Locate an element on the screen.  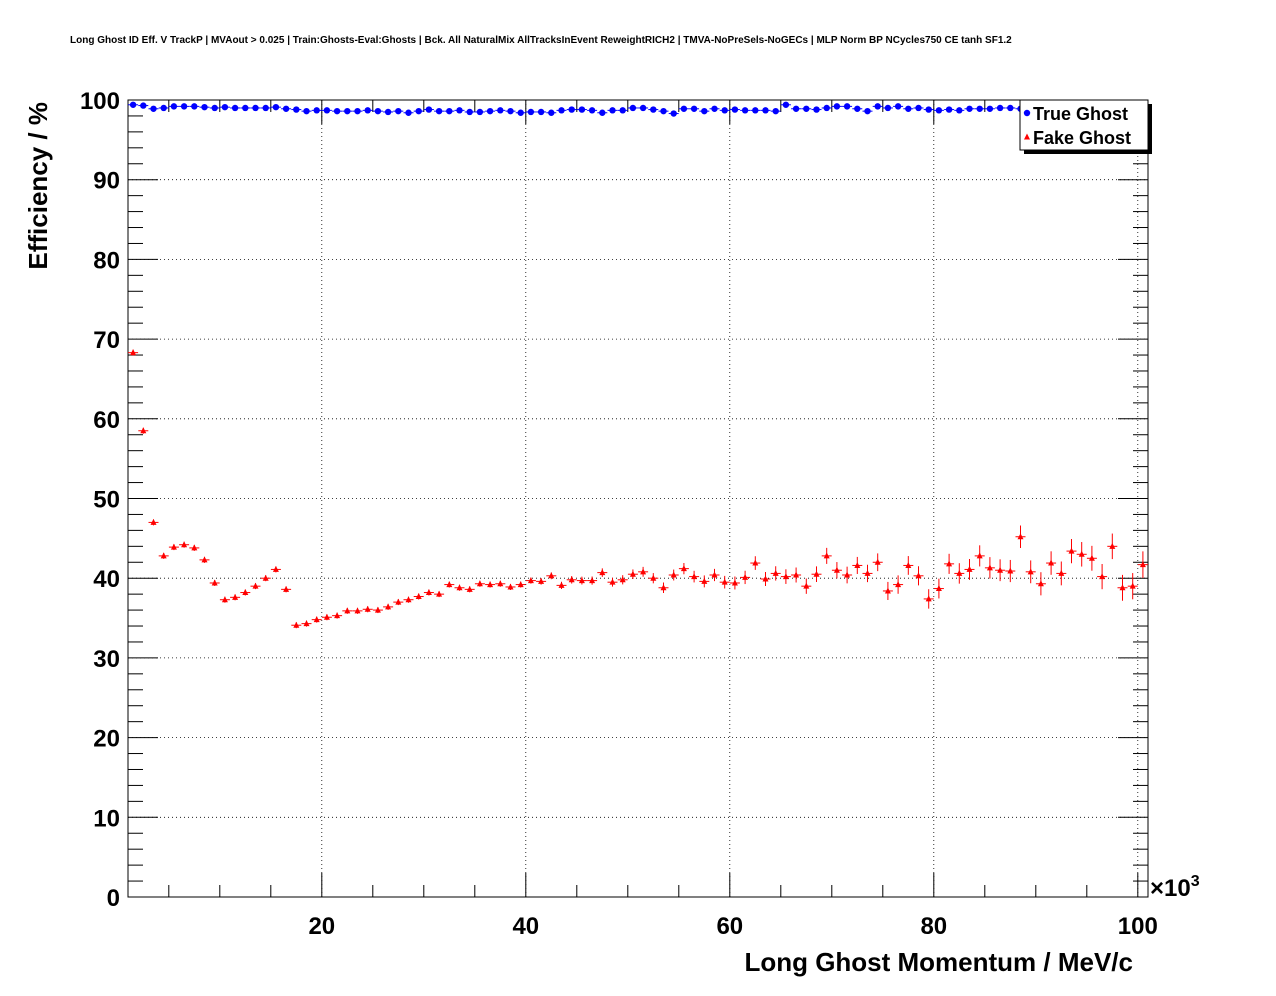
x-tick-label: 60 is located at coordinates (729, 926).